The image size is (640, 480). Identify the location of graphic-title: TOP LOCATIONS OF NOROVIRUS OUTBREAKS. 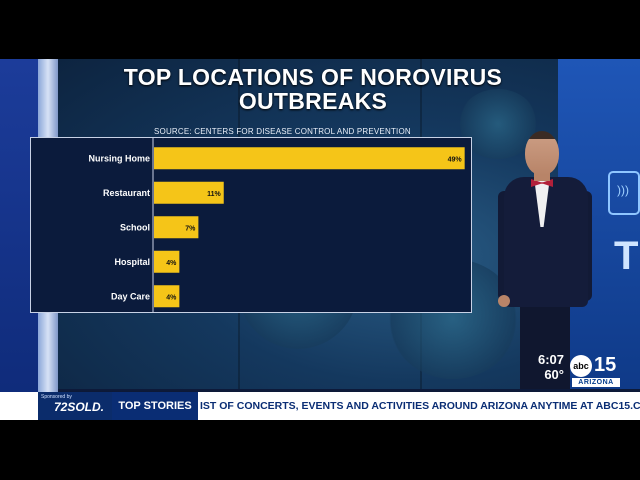
(313, 89).